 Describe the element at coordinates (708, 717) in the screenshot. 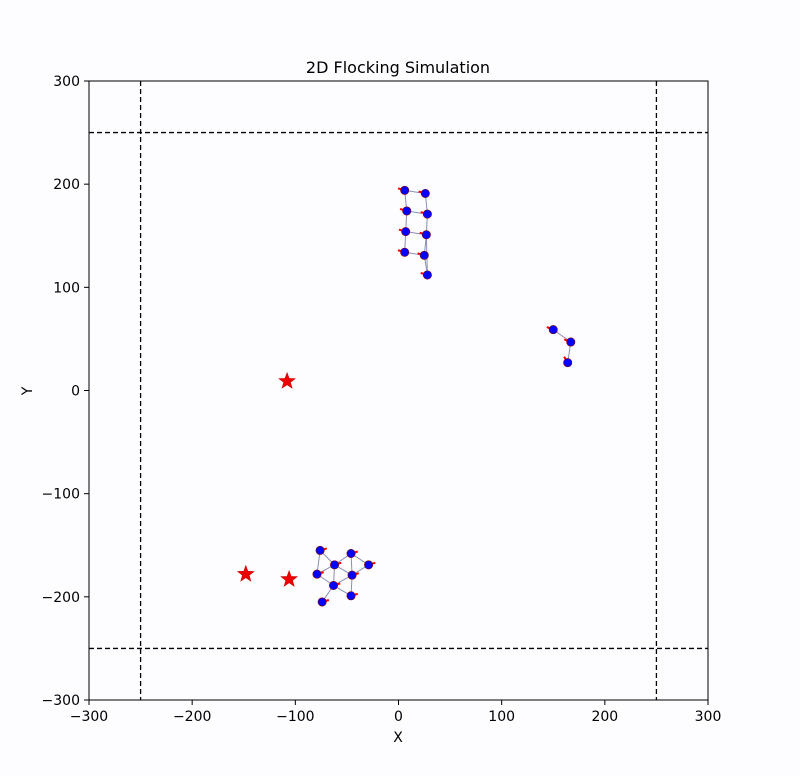

I see `x-tick-label: 300` at that location.